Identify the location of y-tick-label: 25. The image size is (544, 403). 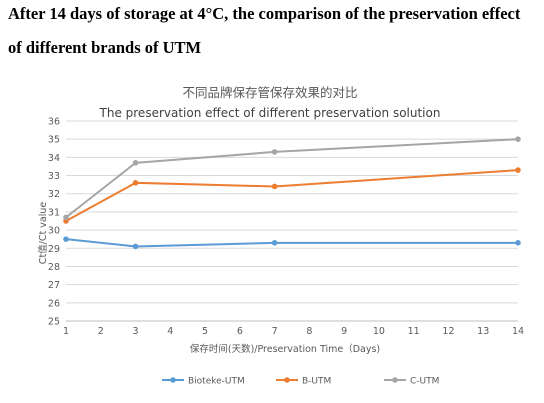
(54, 322).